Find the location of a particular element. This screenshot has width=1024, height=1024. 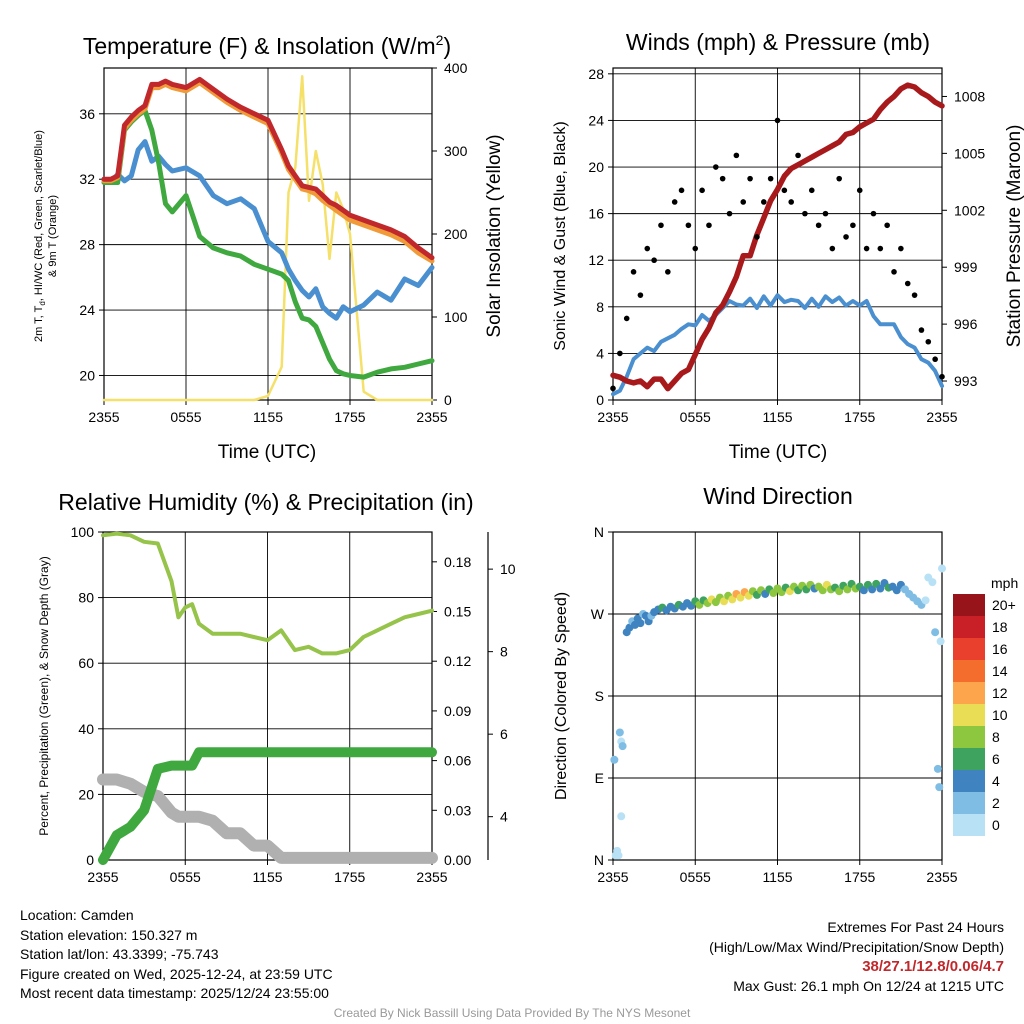

wind-y2tick-label: 1008 is located at coordinates (969, 96).